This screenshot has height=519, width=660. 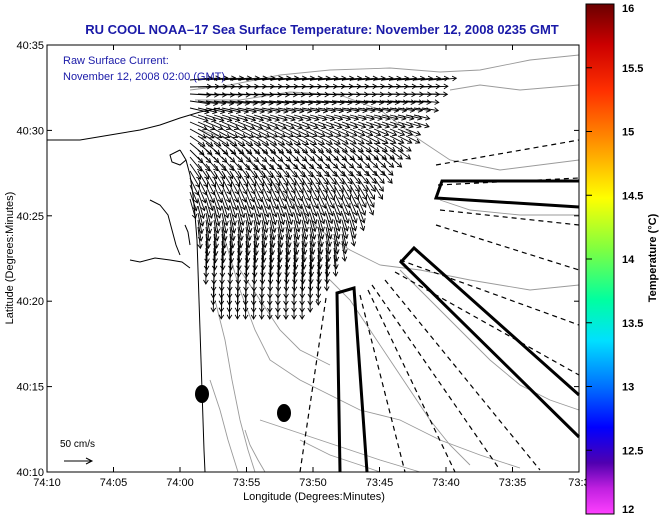 I want to click on annotation-line-2: November 12, 2008 02:00 (GMT), so click(x=144, y=77).